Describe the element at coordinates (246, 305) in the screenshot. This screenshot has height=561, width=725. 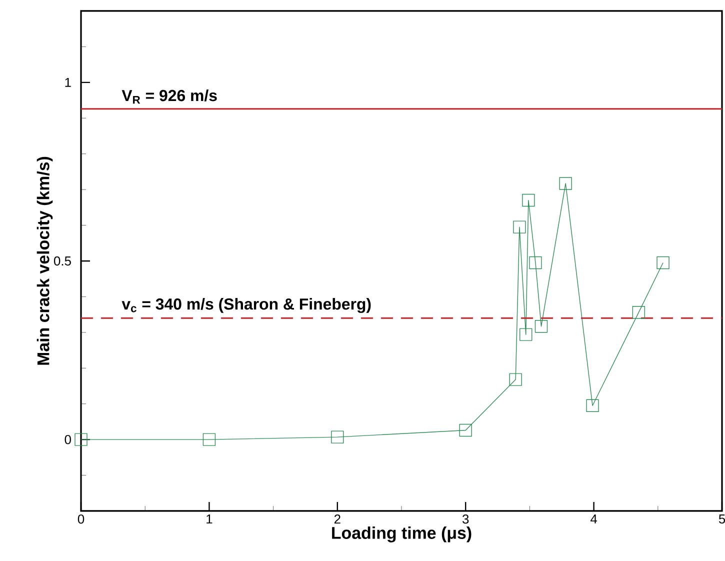
I see `ref-line-label: v$_{c}$ = 340 m/s (Sharon & Fineberg)` at that location.